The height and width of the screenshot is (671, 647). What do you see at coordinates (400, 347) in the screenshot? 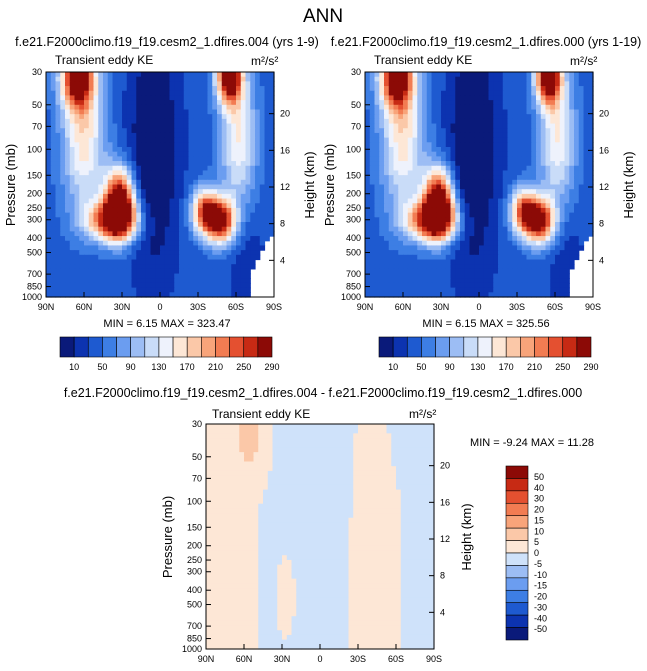
I see `colorbar-swatch` at bounding box center [400, 347].